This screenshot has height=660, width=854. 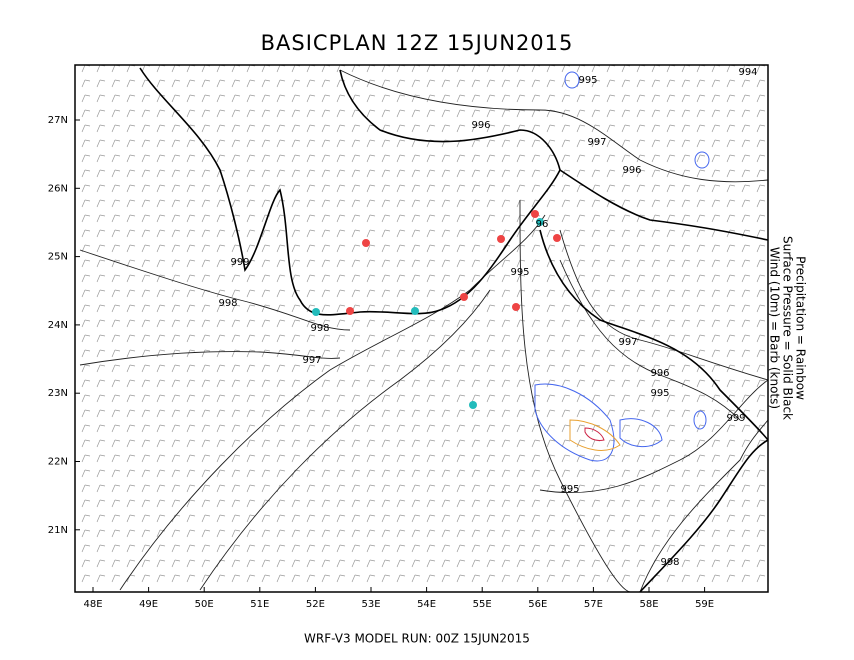 I want to click on isobar, so click(x=575, y=396).